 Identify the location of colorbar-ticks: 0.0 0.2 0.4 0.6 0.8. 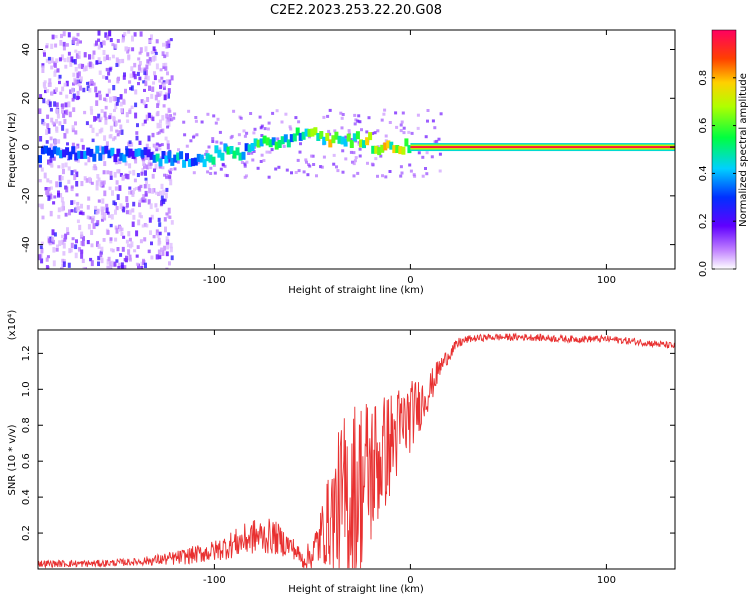
(717, 173).